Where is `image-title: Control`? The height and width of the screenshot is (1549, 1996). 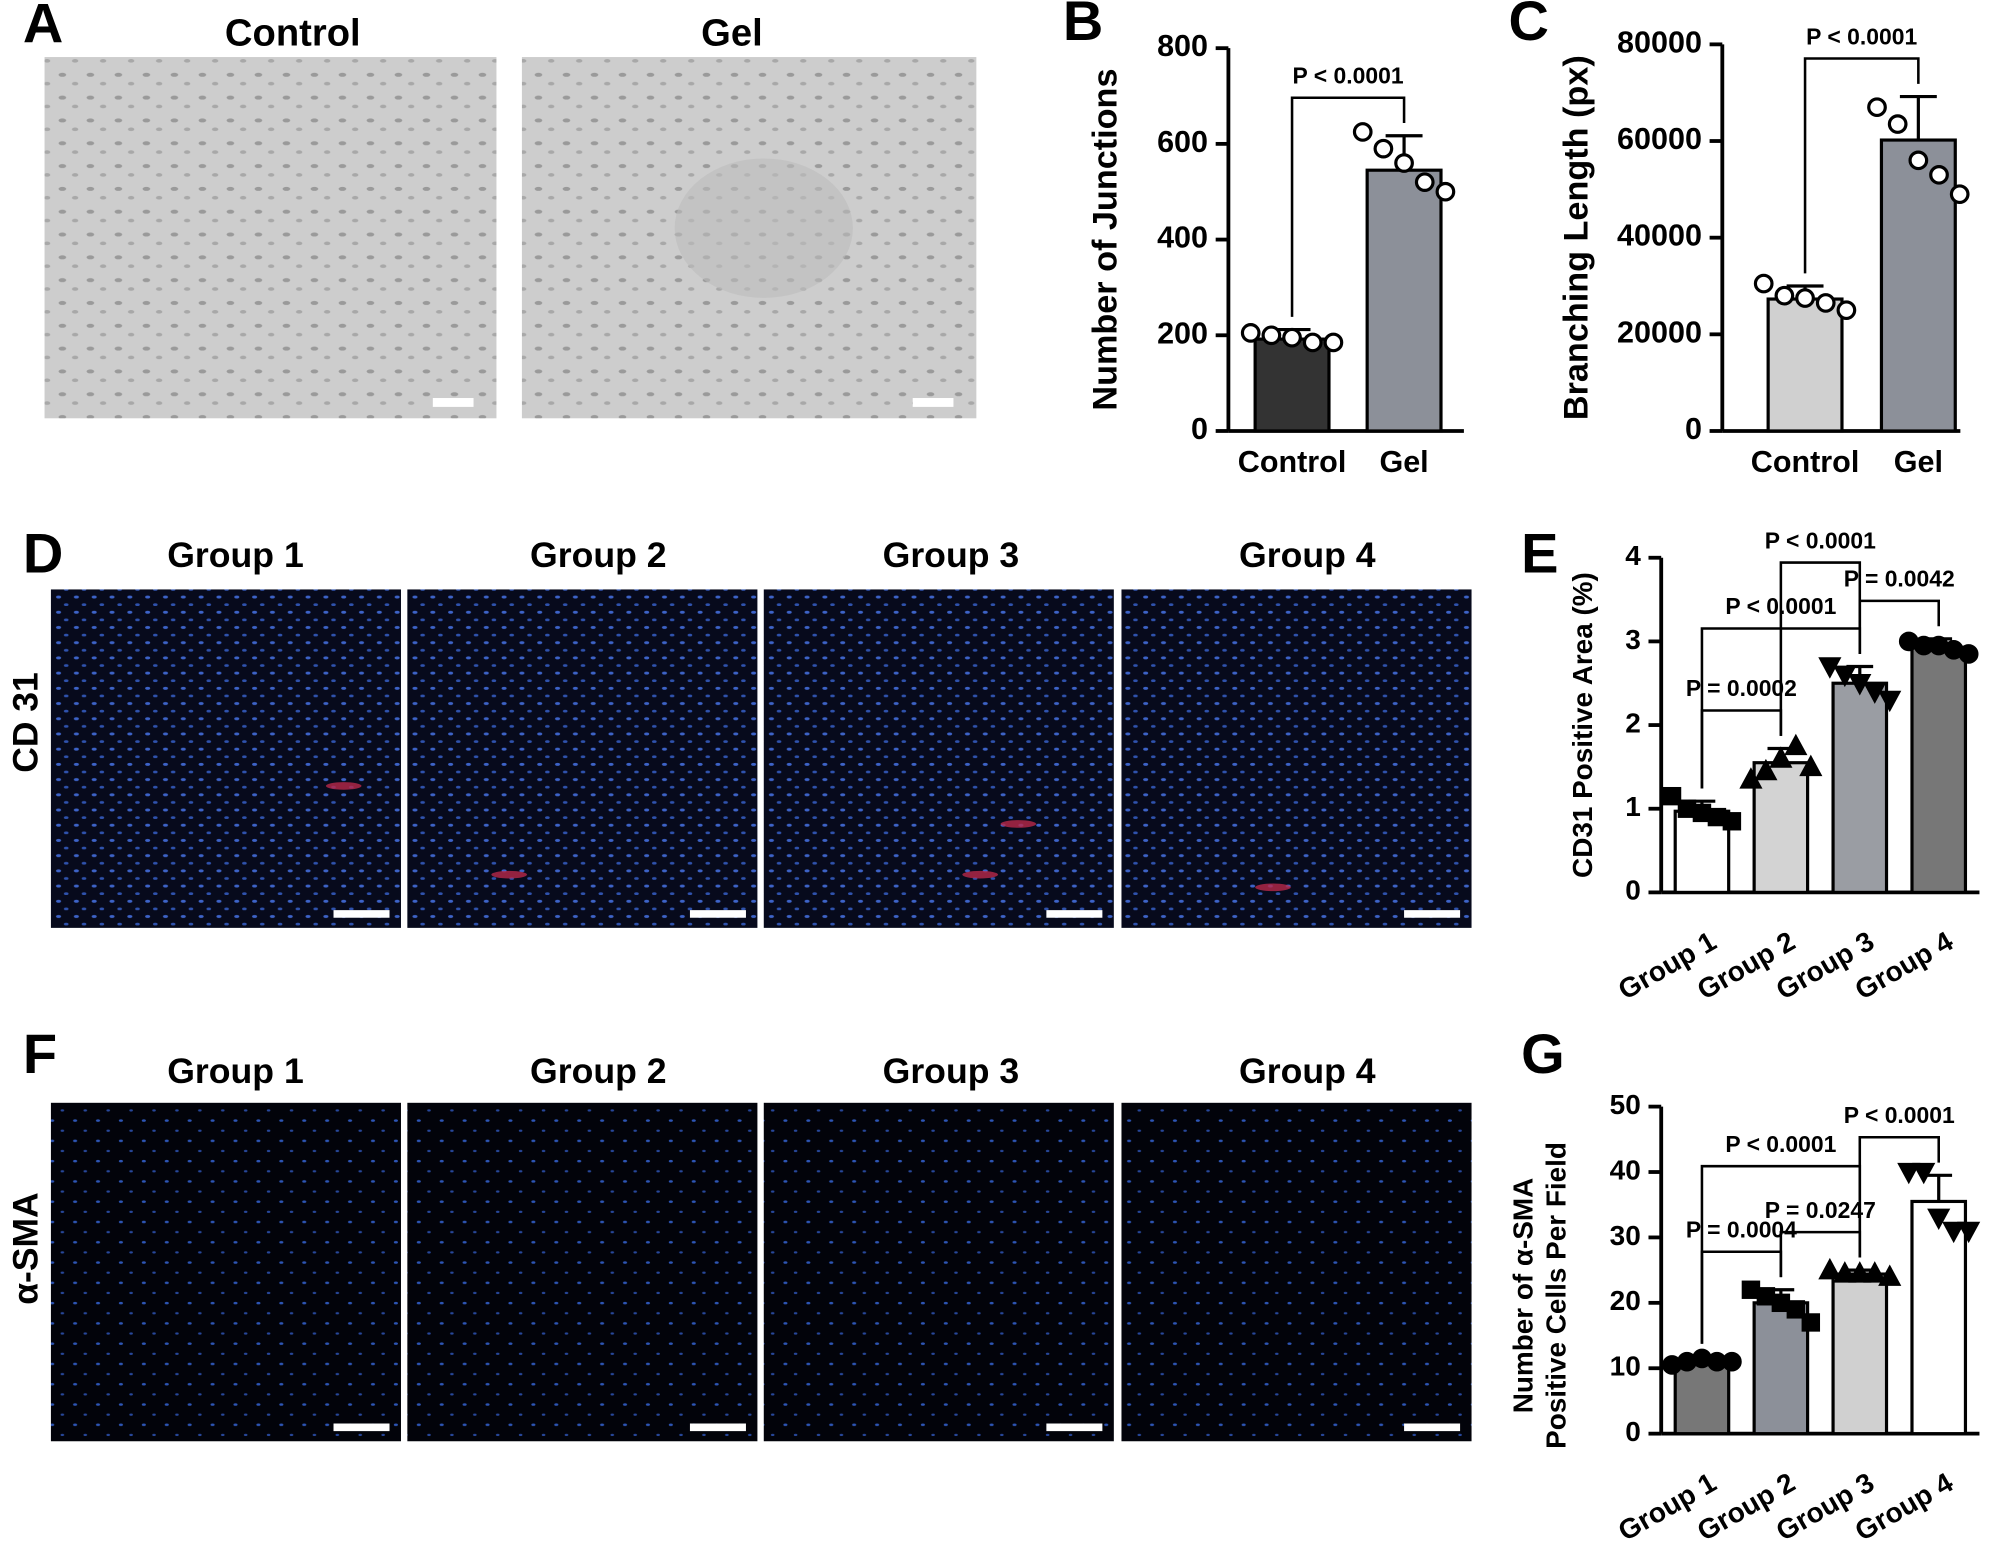
image-title: Control is located at coordinates (293, 34).